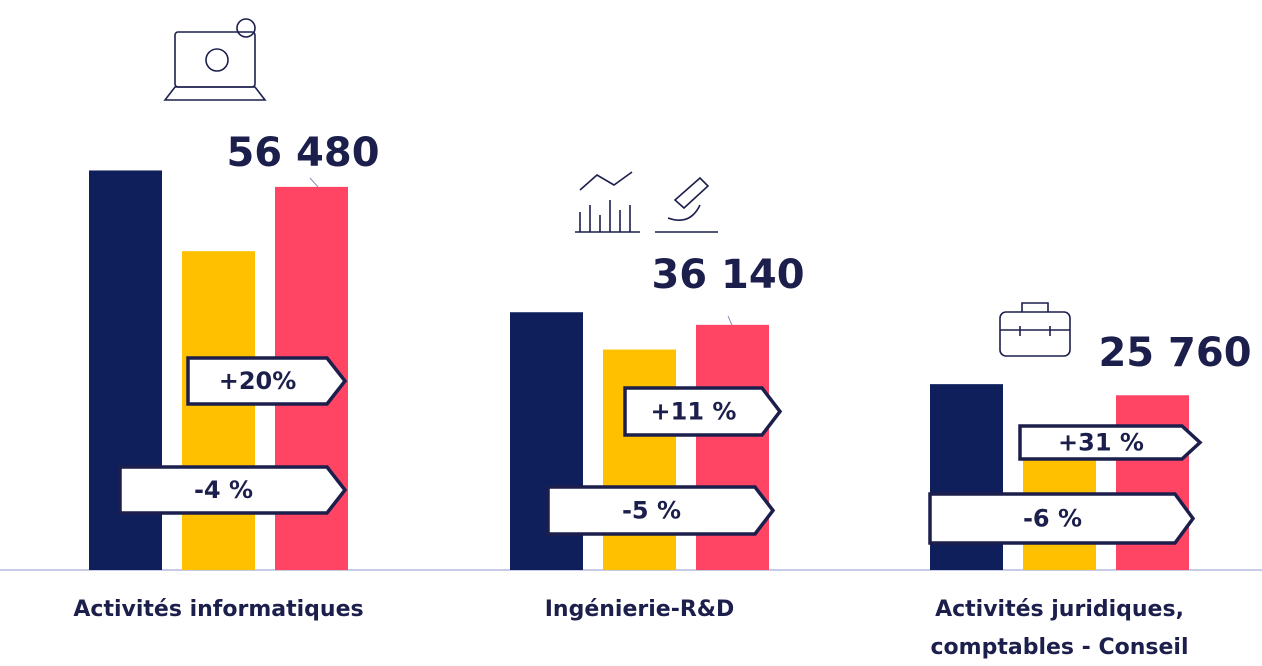 The height and width of the screenshot is (666, 1262). I want to click on category-label: Ingénierie-R&D, so click(639, 609).